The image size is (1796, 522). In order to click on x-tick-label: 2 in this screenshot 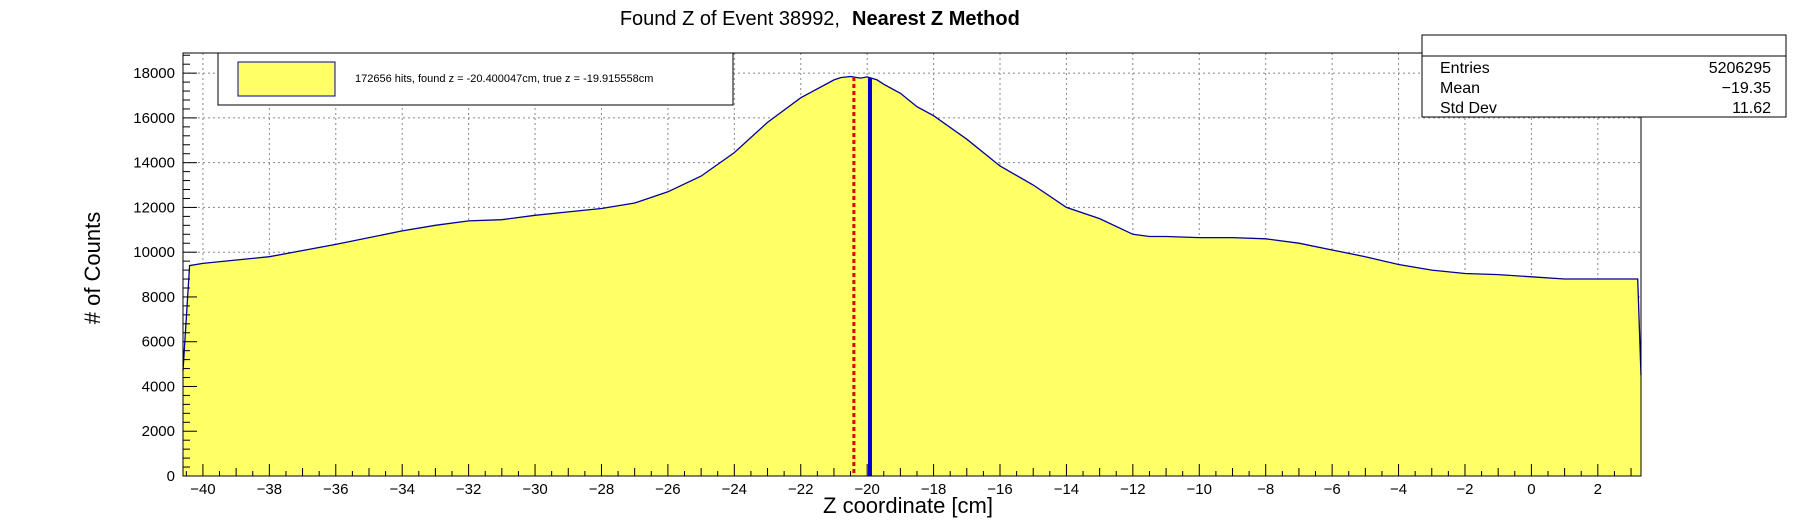, I will do `click(1598, 489)`.